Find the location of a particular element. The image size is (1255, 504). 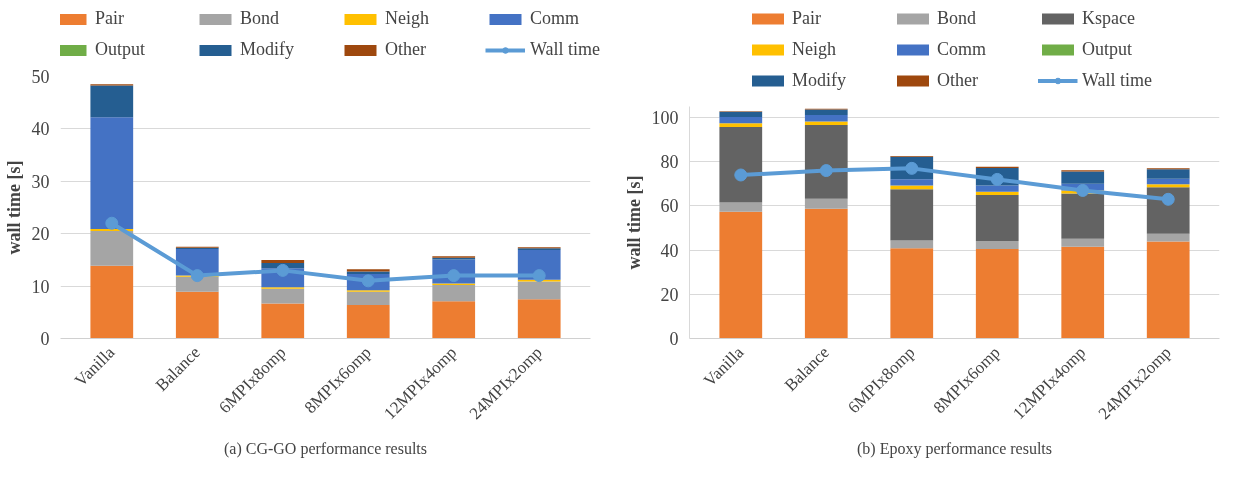

legend-label: Kspace is located at coordinates (1109, 18).